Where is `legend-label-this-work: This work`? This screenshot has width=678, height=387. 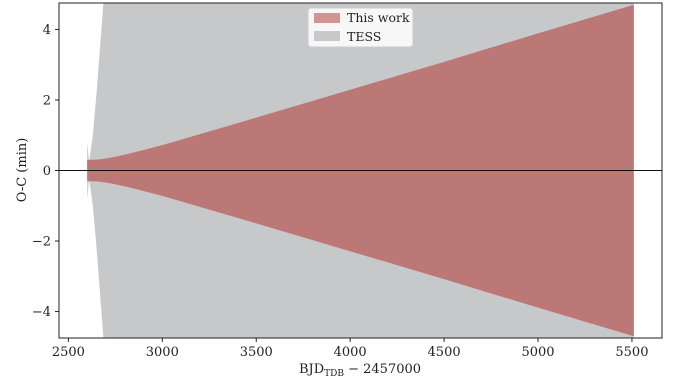
legend-label-this-work: This work is located at coordinates (378, 17).